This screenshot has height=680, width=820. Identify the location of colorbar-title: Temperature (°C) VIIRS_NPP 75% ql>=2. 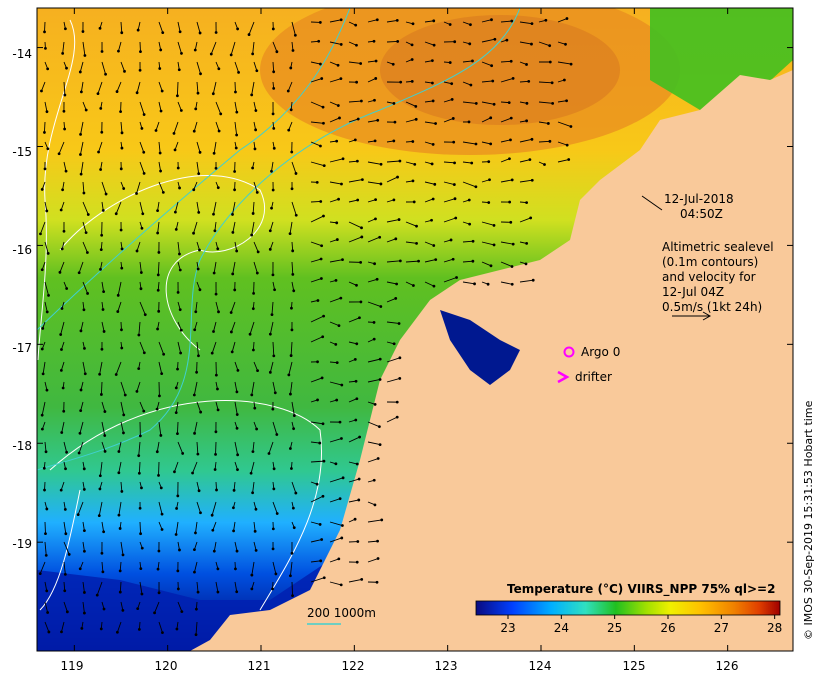
(641, 589).